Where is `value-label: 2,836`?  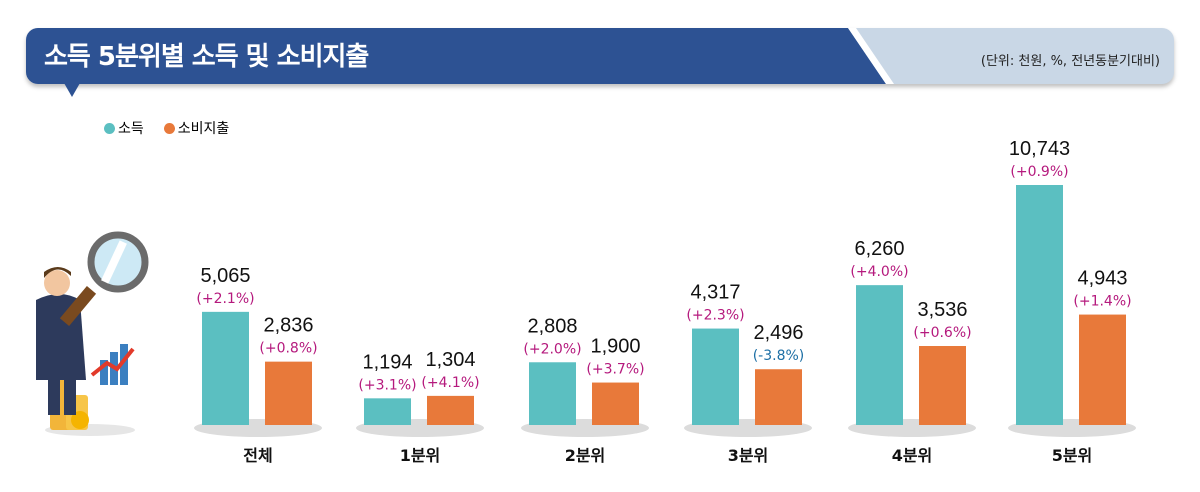 value-label: 2,836 is located at coordinates (288, 326).